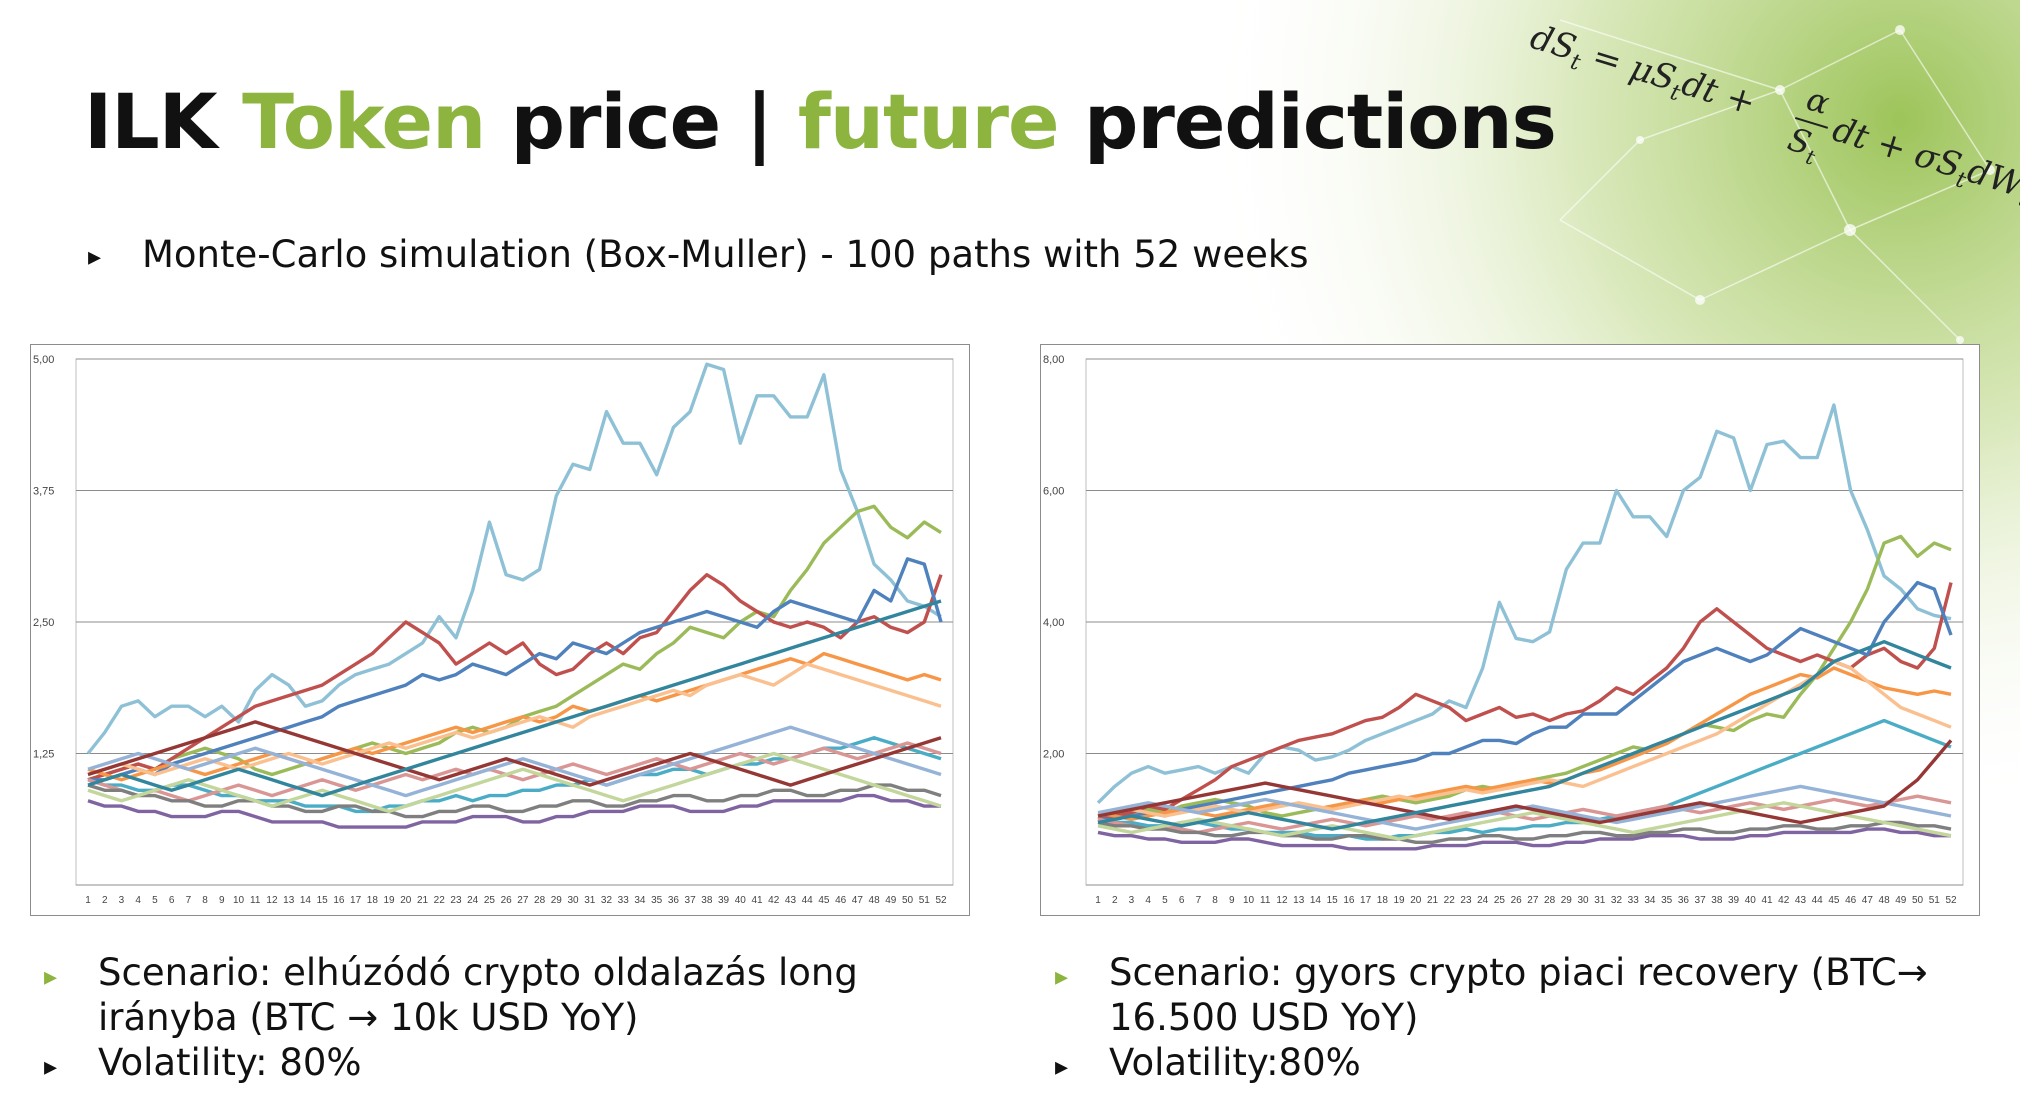 The width and height of the screenshot is (2020, 1102). I want to click on title-part-predictions: predictions, so click(1307, 121).